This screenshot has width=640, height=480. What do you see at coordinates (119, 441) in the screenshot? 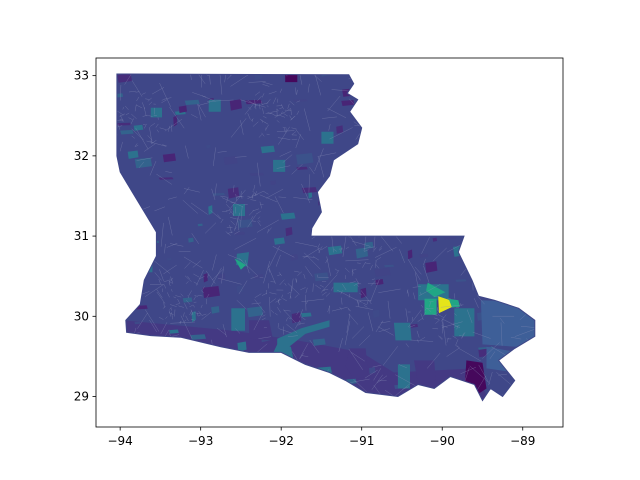
I see `x-tick-label: −94` at bounding box center [119, 441].